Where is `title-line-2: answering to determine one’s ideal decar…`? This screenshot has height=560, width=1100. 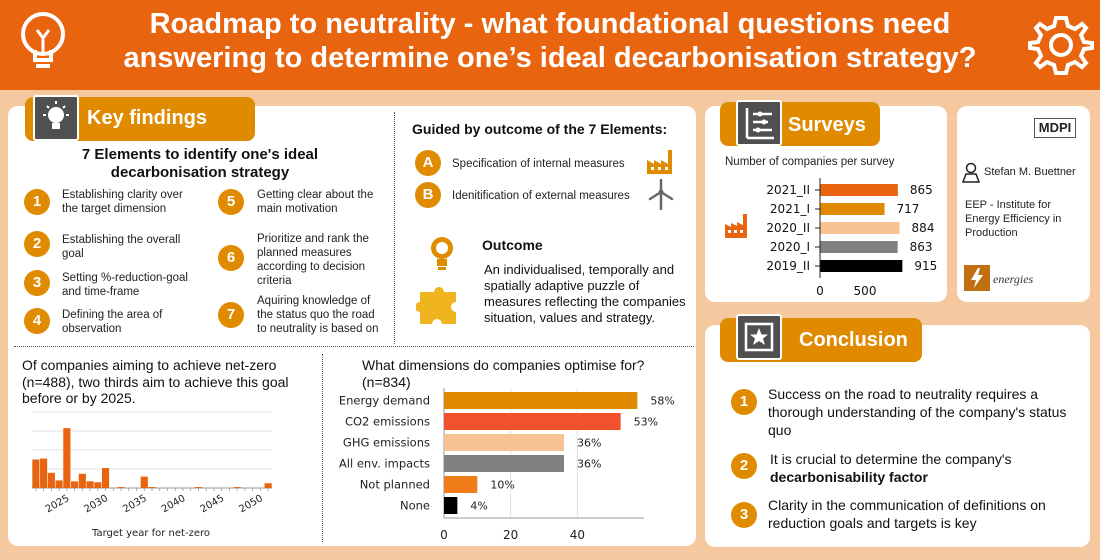 title-line-2: answering to determine one’s ideal decar… is located at coordinates (550, 58).